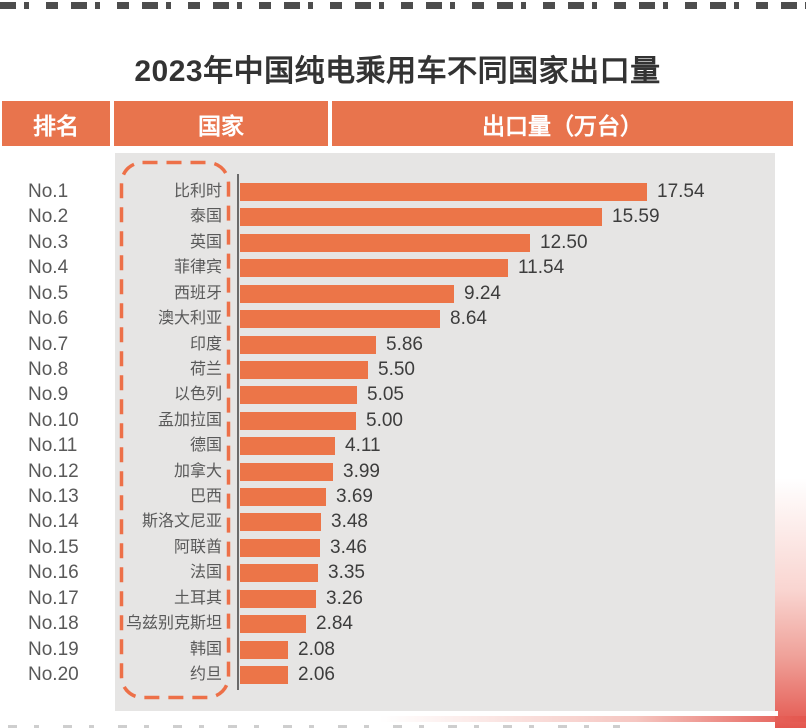 The height and width of the screenshot is (728, 806). I want to click on value-label: 5.05, so click(385, 395).